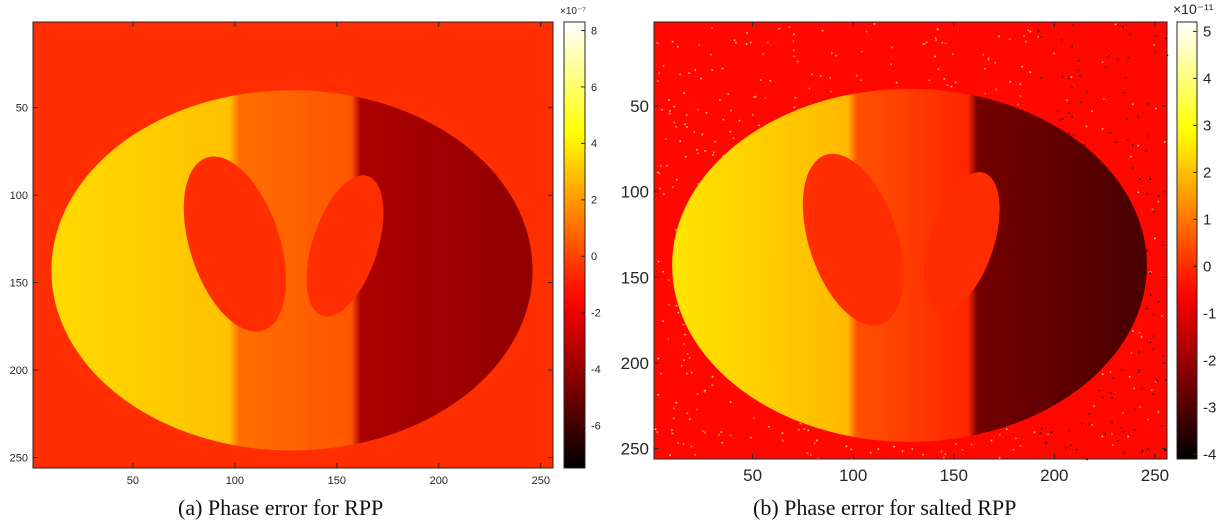 Image resolution: width=1222 pixels, height=531 pixels. I want to click on colorbar-tick-label: -6, so click(596, 427).